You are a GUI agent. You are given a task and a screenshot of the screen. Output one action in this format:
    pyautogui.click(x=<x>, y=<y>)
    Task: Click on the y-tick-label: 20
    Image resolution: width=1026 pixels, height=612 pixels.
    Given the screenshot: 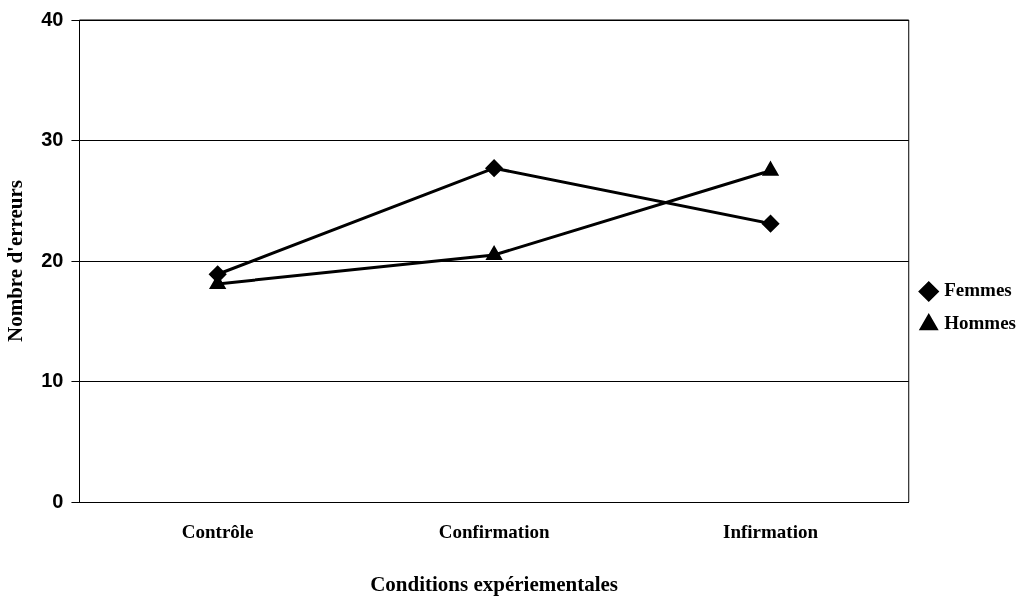 What is the action you would take?
    pyautogui.click(x=52, y=259)
    